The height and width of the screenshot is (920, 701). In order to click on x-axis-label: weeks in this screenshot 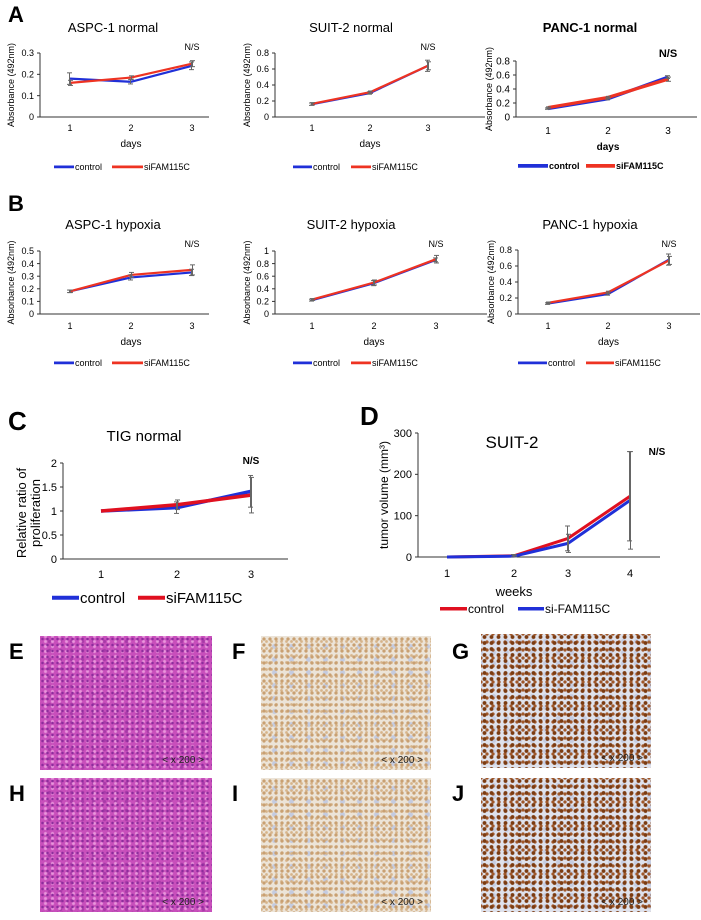, I will do `click(514, 591)`.